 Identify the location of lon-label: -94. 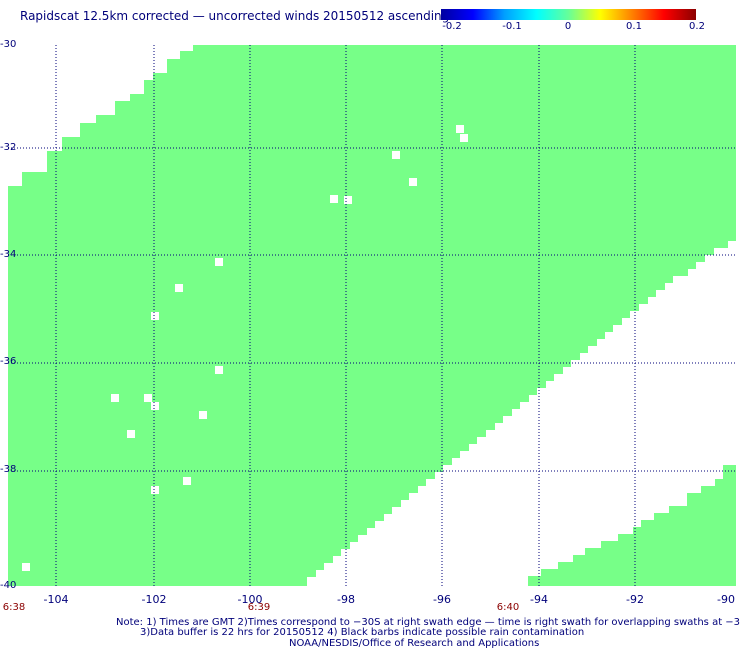
(539, 599).